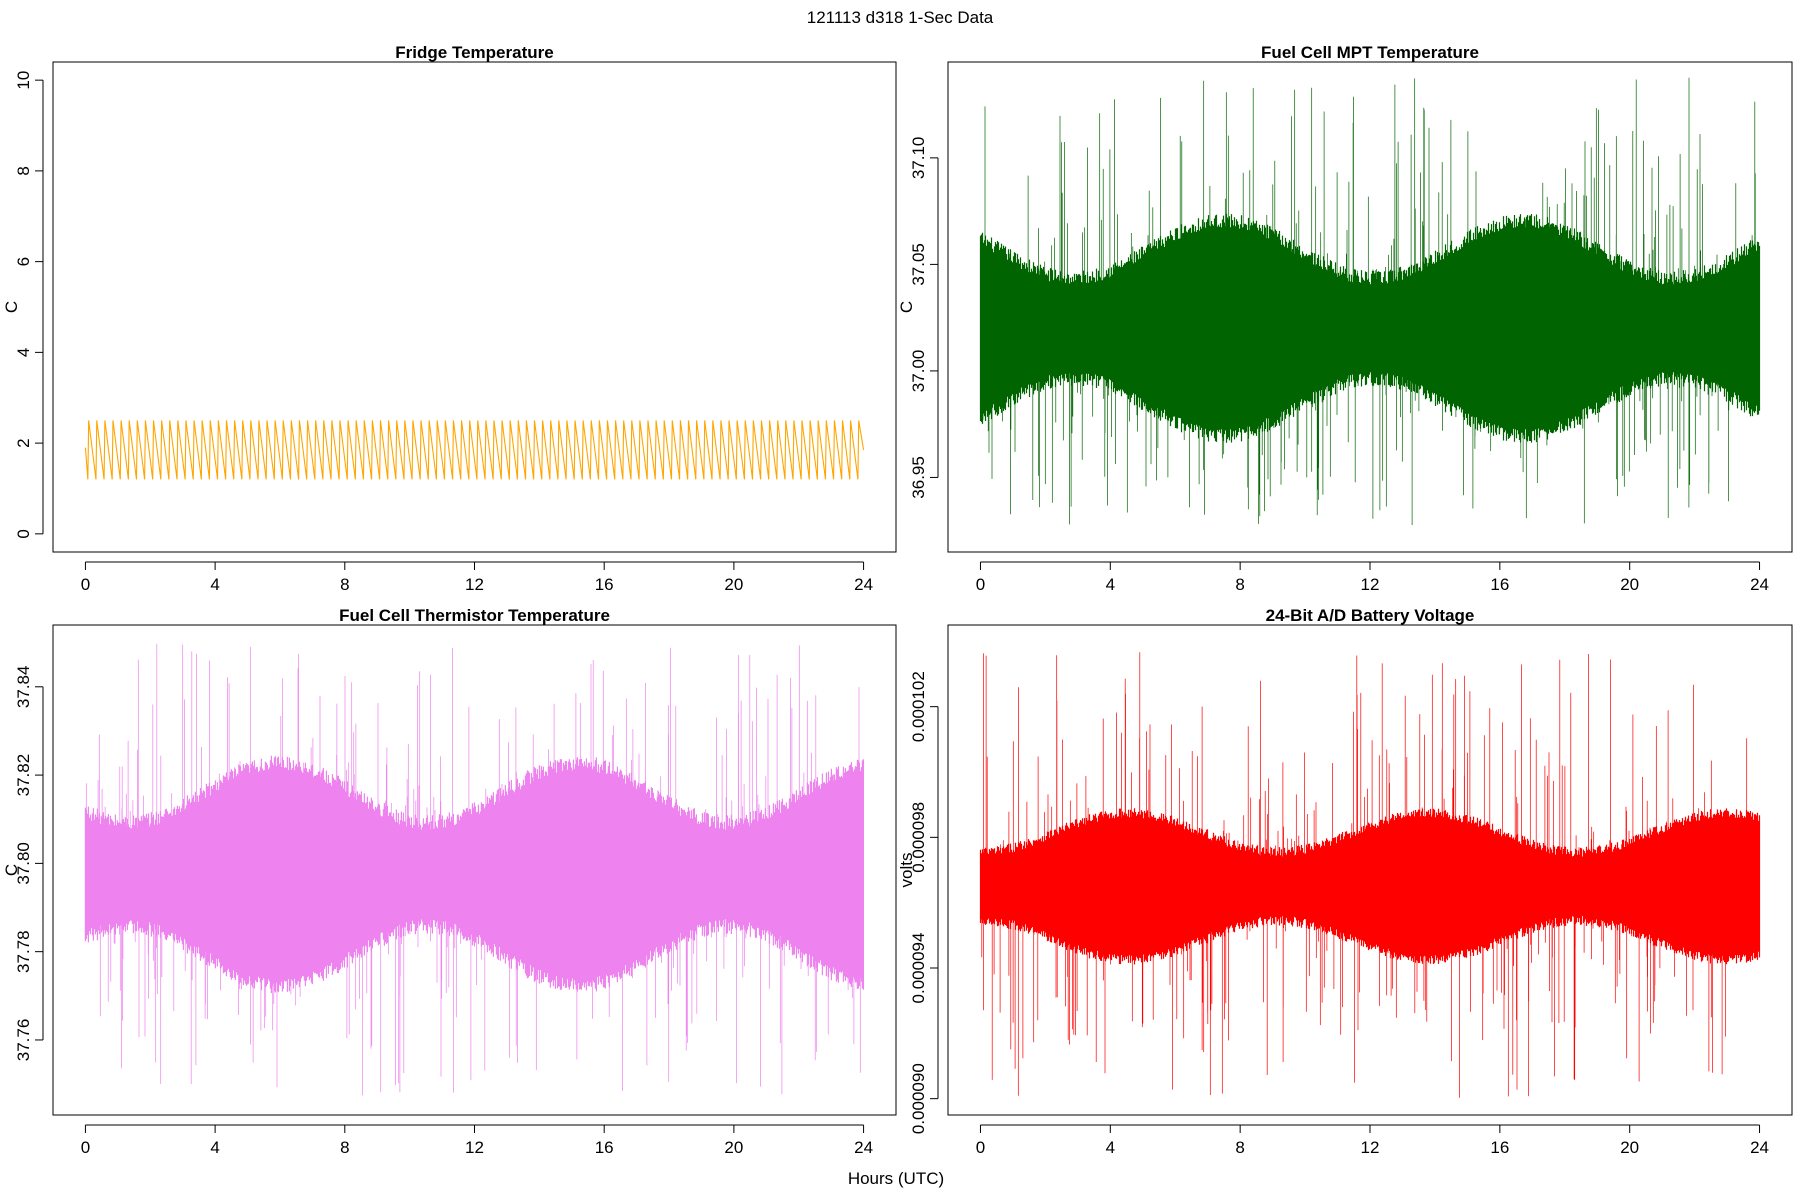  Describe the element at coordinates (1370, 52) in the screenshot. I see `panel-title-mpt-temperature: Fuel Cell MPT Temperature` at that location.